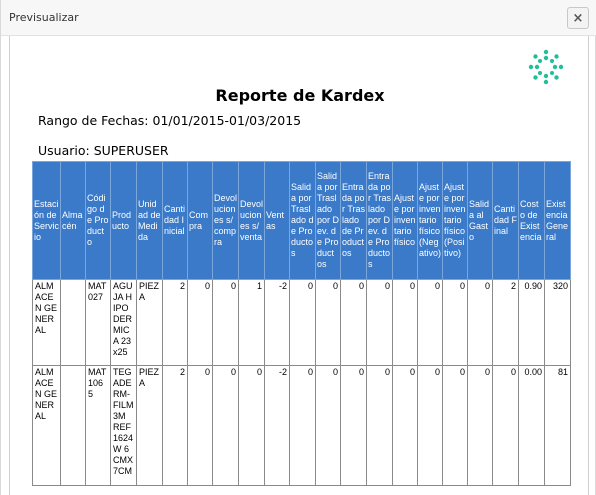 The image size is (596, 495). I want to click on column-header: Salida al Gasto, so click(480, 220).